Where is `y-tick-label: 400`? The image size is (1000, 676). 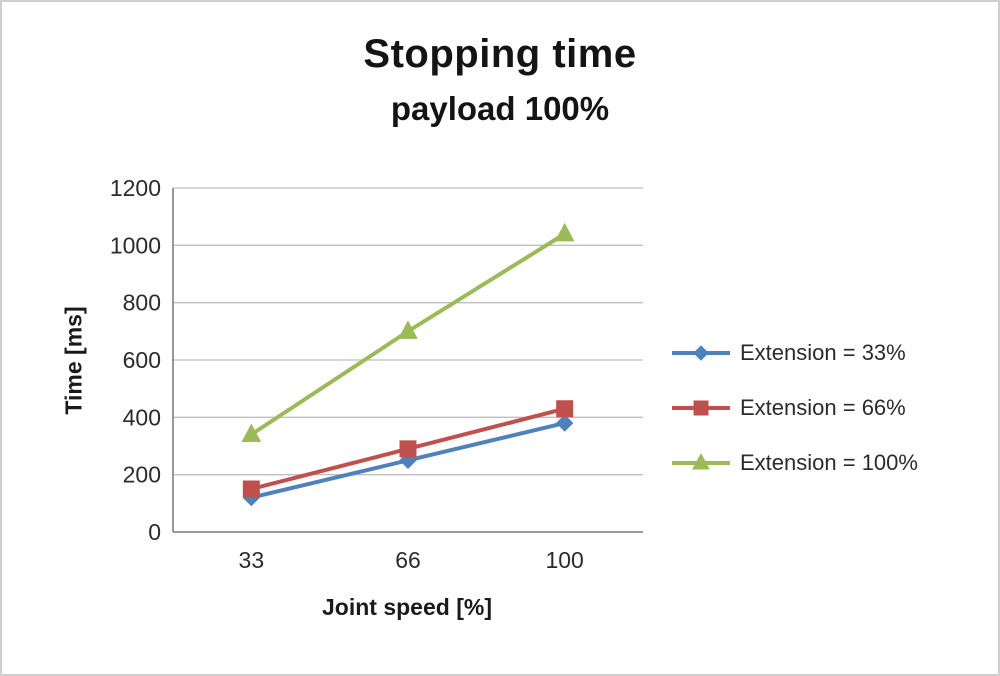 y-tick-label: 400 is located at coordinates (142, 417).